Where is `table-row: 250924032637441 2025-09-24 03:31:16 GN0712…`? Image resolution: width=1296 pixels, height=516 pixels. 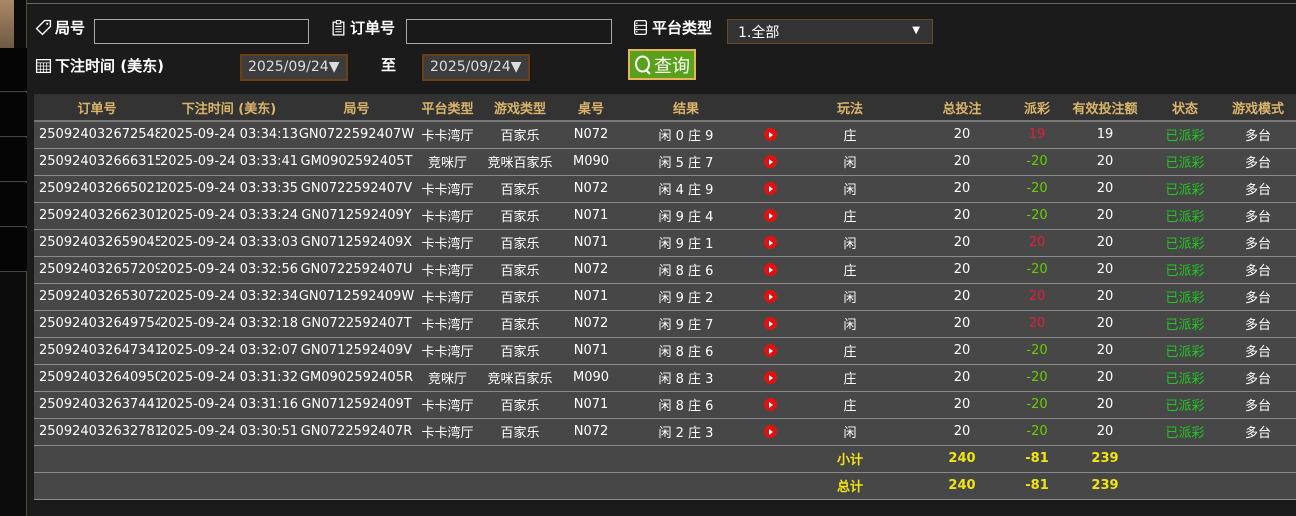
table-row: 250924032637441 2025-09-24 03:31:16 GN0712… is located at coordinates (665, 405).